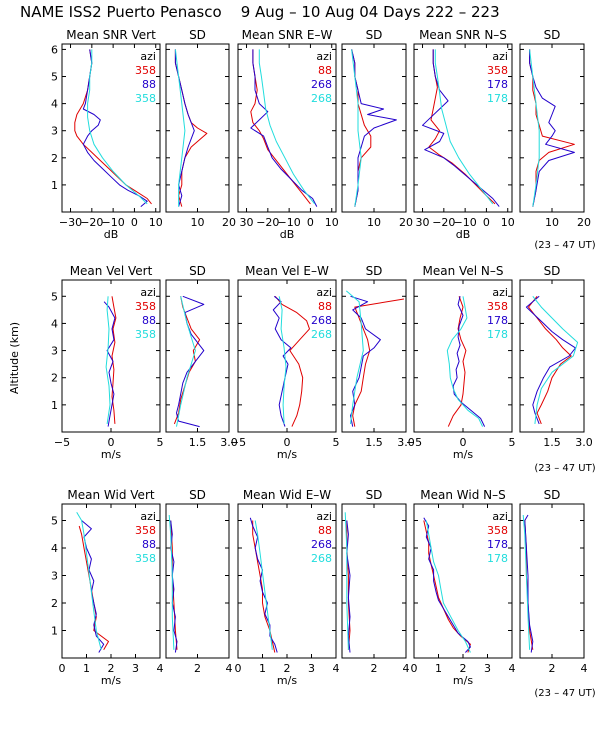 This screenshot has width=600, height=750. I want to click on legend-entry-blue: 178, so click(497, 544).